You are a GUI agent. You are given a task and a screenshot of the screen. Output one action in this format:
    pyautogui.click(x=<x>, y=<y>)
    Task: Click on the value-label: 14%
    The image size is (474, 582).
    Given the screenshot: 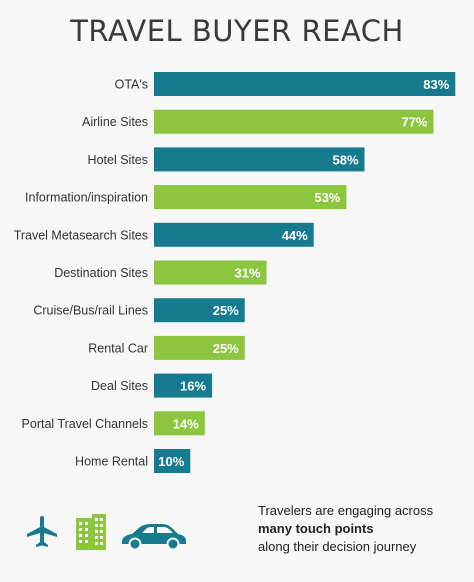 What is the action you would take?
    pyautogui.click(x=186, y=423)
    